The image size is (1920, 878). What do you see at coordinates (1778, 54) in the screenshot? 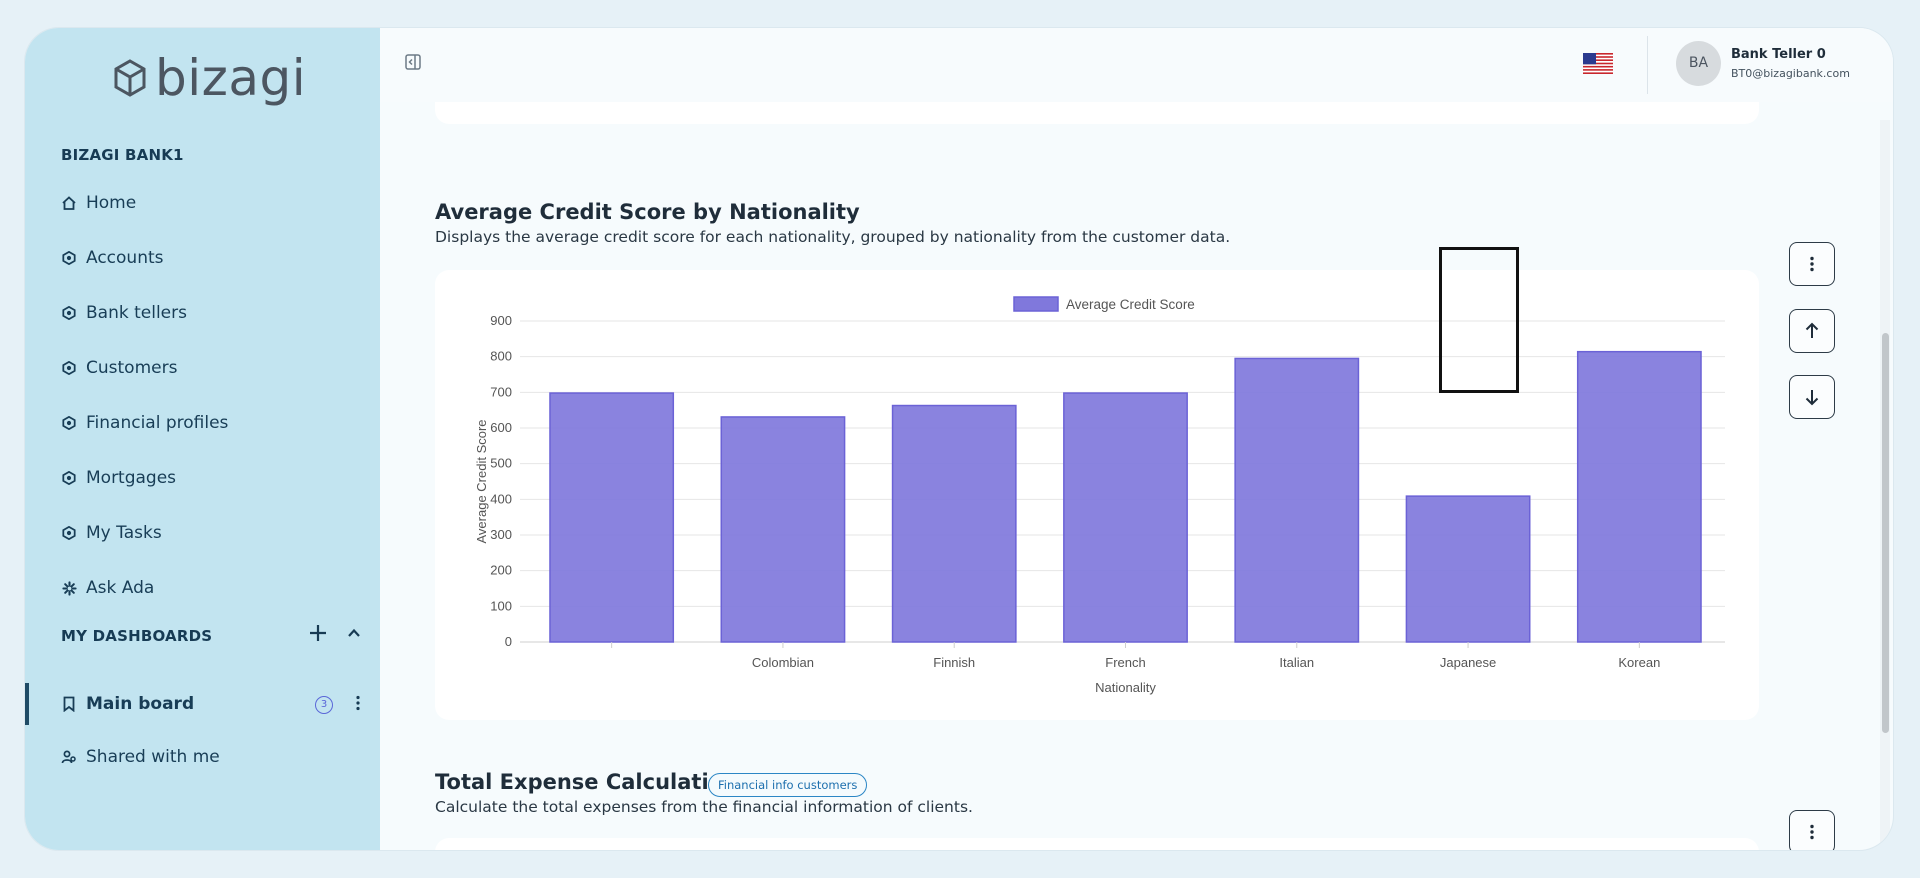
I see `user-name: Bank Teller 0` at bounding box center [1778, 54].